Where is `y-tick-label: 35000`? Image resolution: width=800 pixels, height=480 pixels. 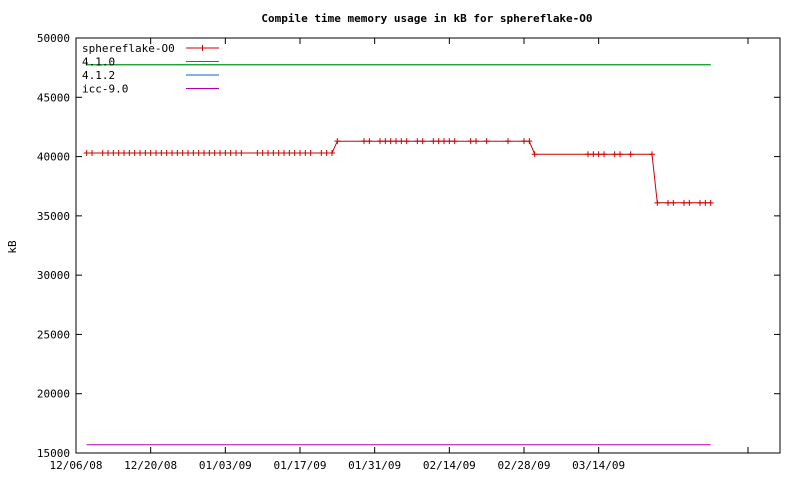 y-tick-label: 35000 is located at coordinates (53, 216).